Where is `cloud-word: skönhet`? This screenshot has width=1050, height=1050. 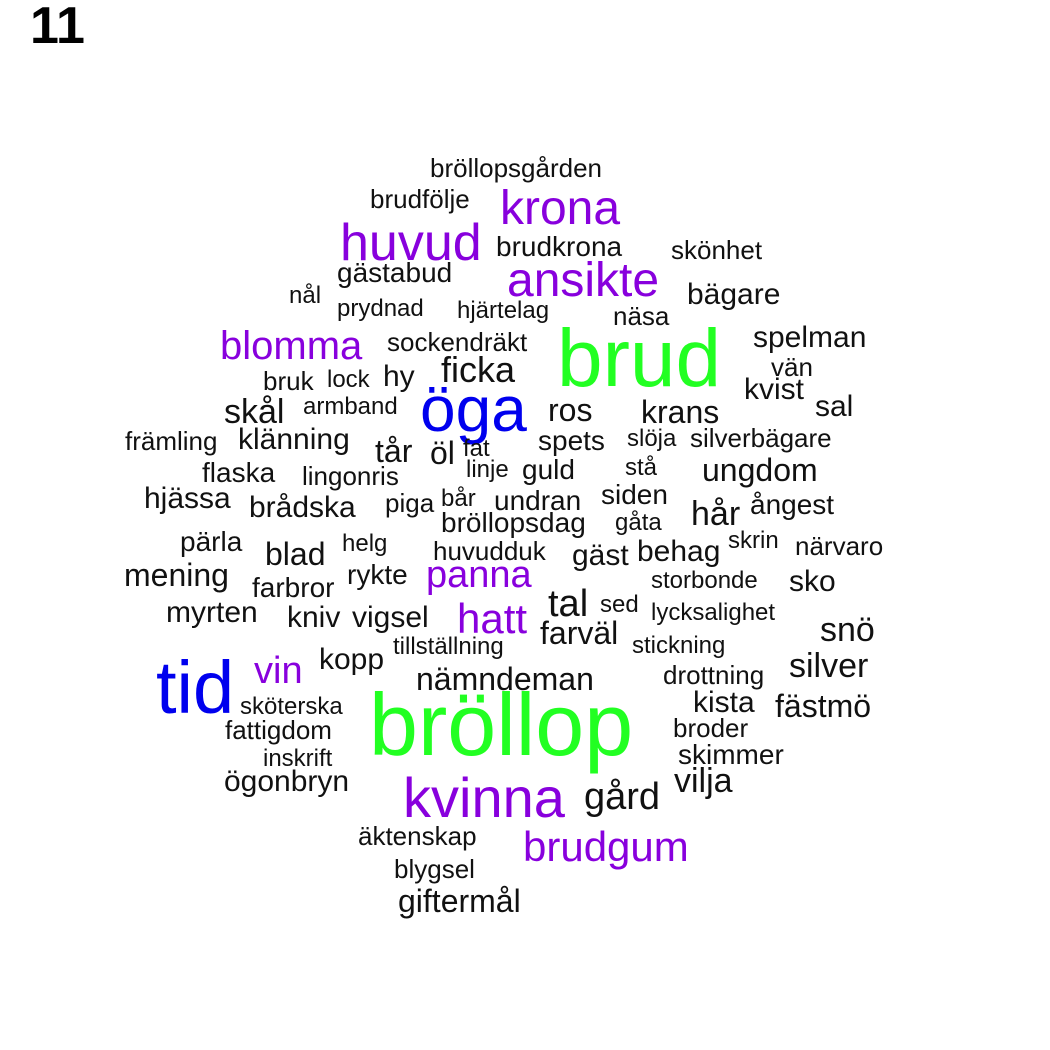
cloud-word: skönhet is located at coordinates (717, 250).